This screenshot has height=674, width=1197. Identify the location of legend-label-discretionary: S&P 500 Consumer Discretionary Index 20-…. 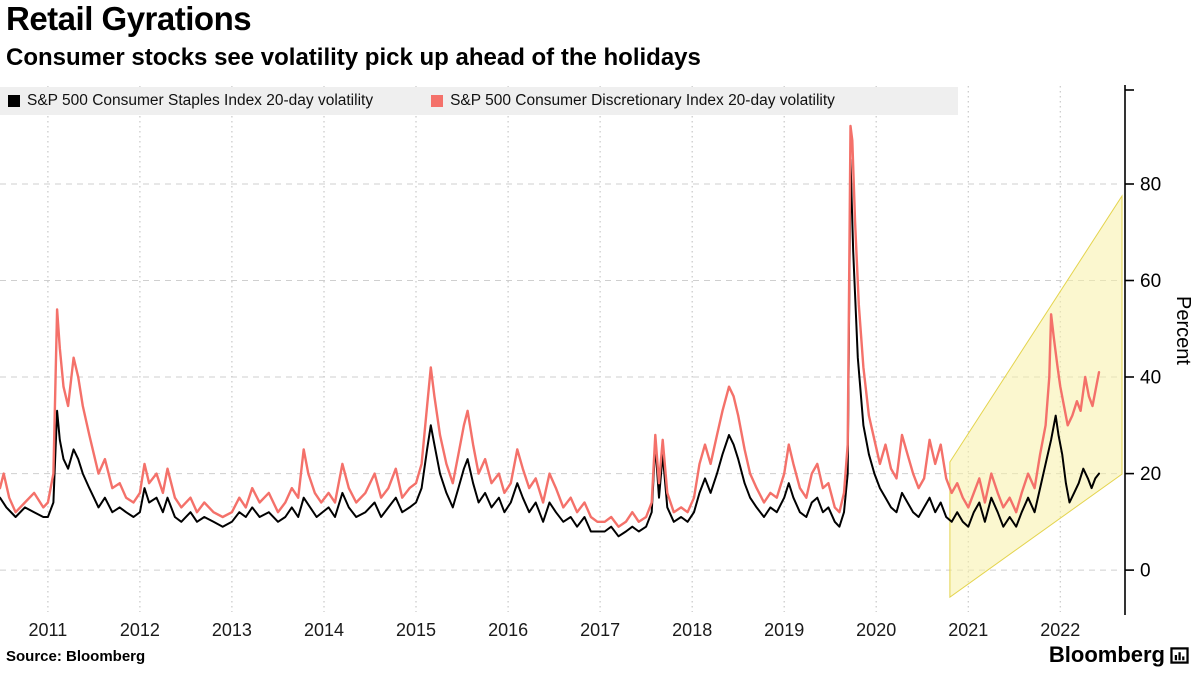
(642, 100).